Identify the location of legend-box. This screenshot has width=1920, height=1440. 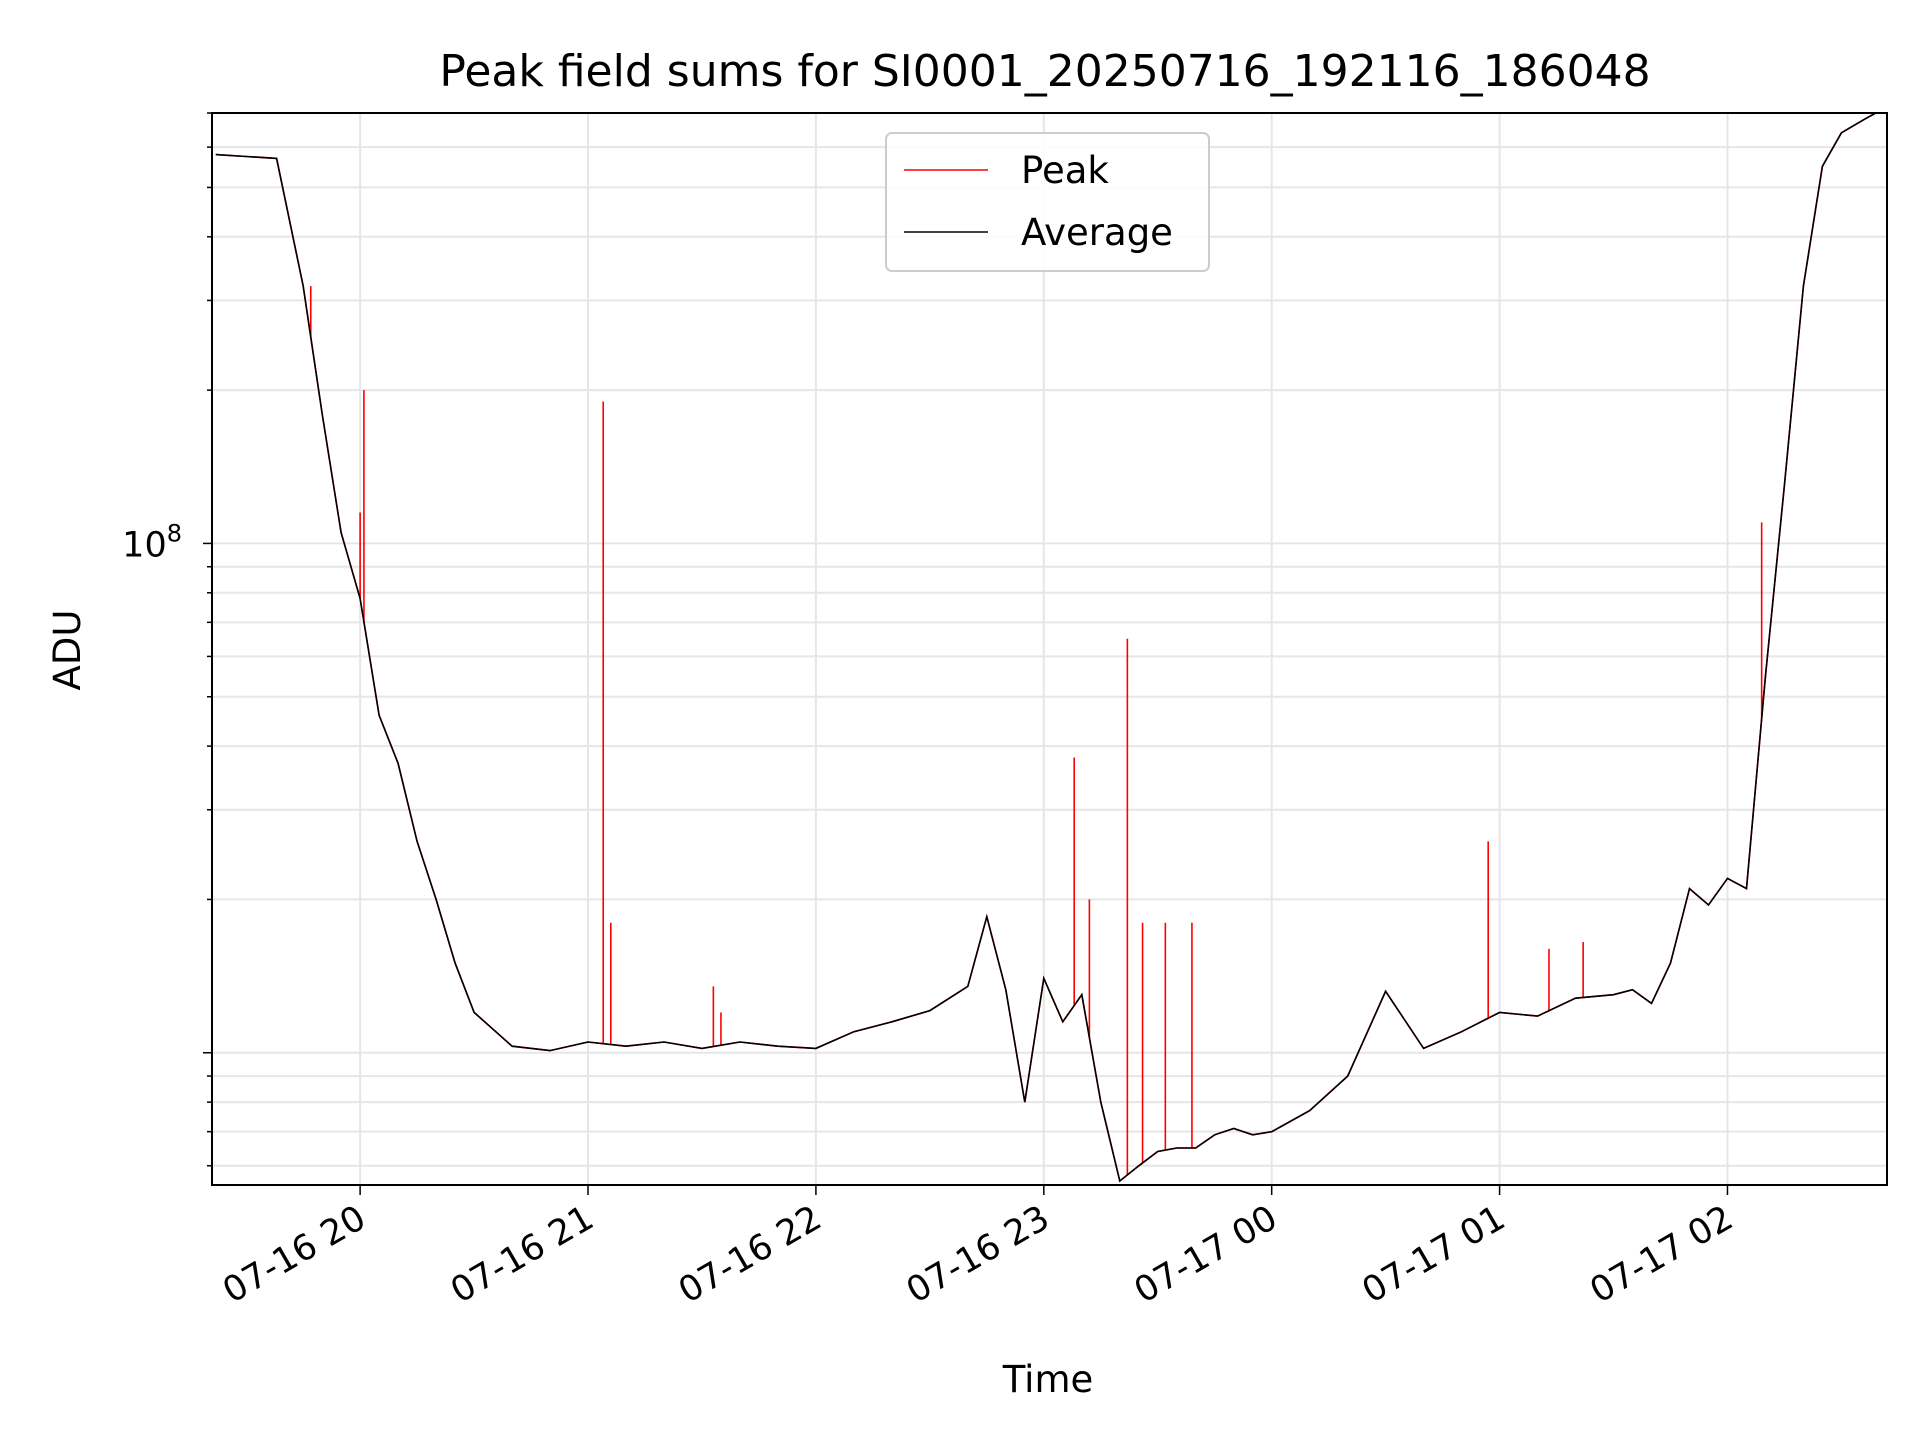
(1047, 202).